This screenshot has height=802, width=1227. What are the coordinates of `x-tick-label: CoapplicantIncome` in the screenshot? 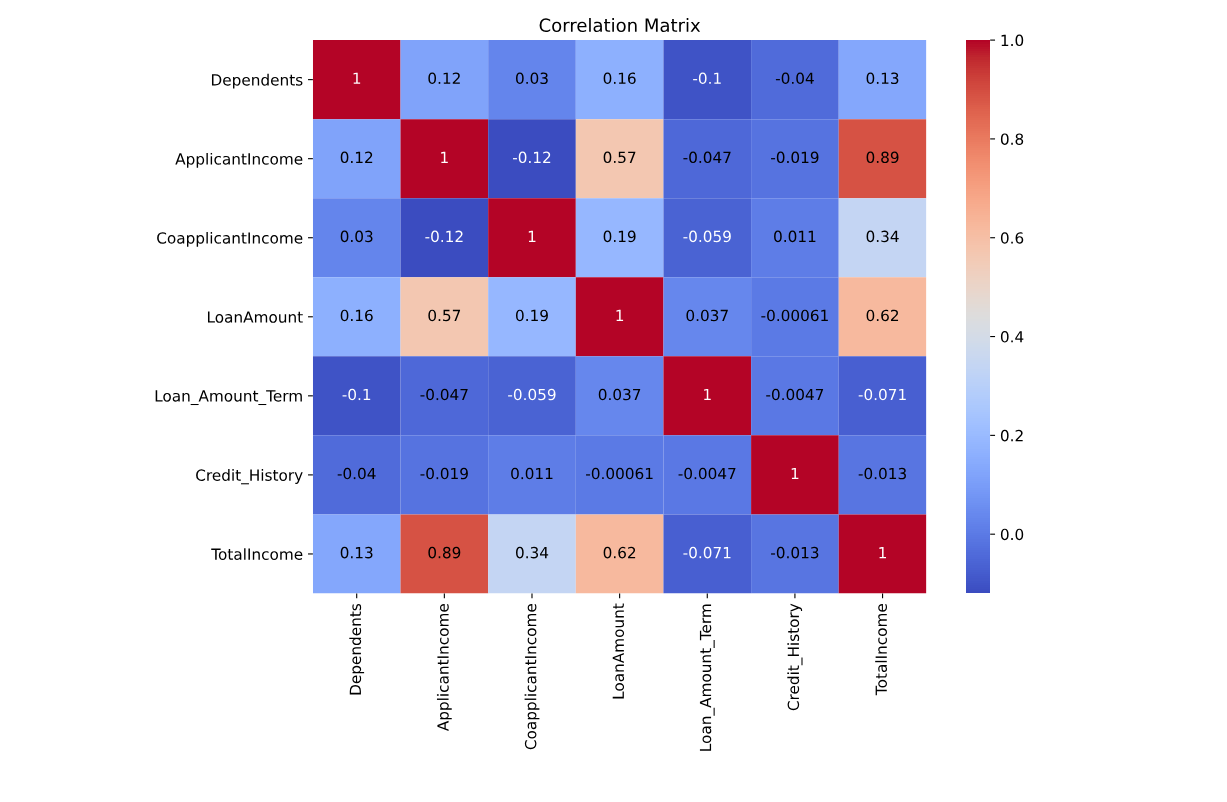 It's located at (532, 677).